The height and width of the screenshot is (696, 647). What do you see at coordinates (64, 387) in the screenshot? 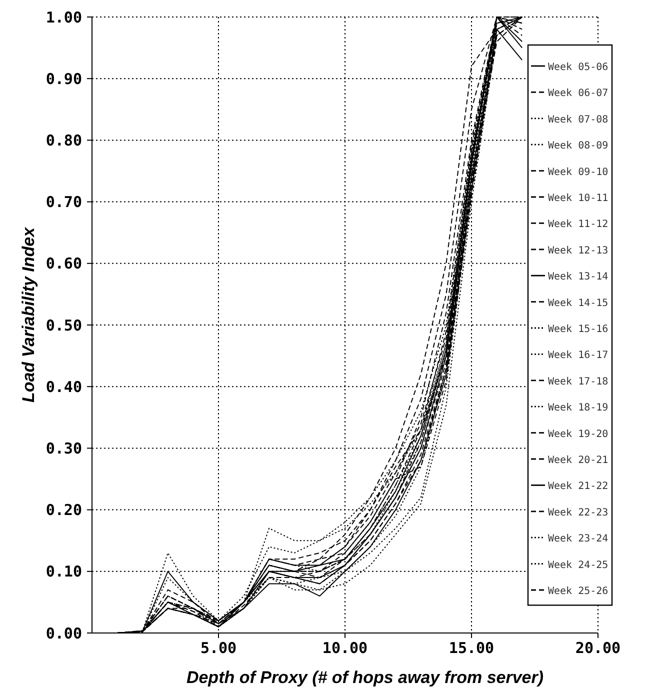
I see `y-tick-label: 0.40` at bounding box center [64, 387].